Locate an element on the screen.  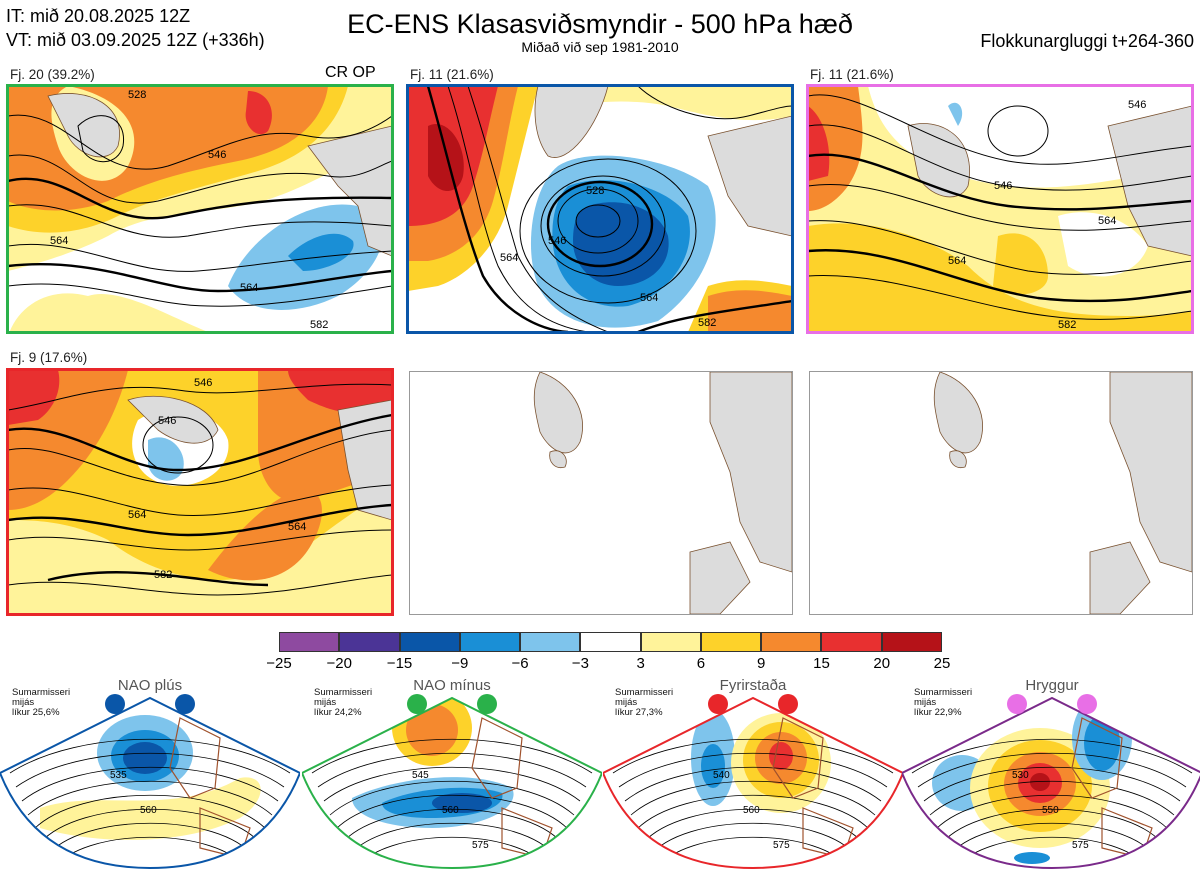
colorbar-labels: −25 −20 −15 −9 −6 −3 3 6 9 15 20 25 is located at coordinates (608, 664).